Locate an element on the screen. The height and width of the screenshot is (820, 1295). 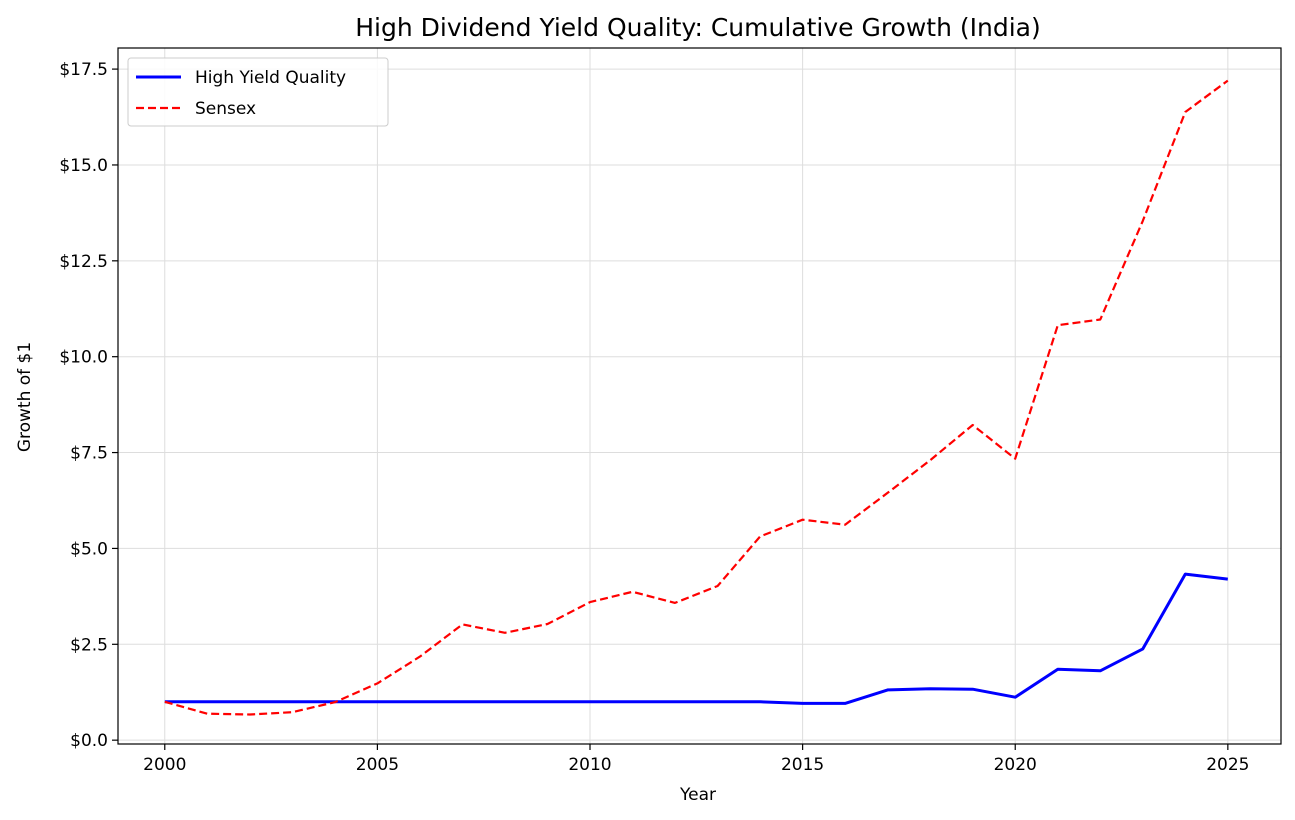
y-tick-label: $17.5 is located at coordinates (83, 70).